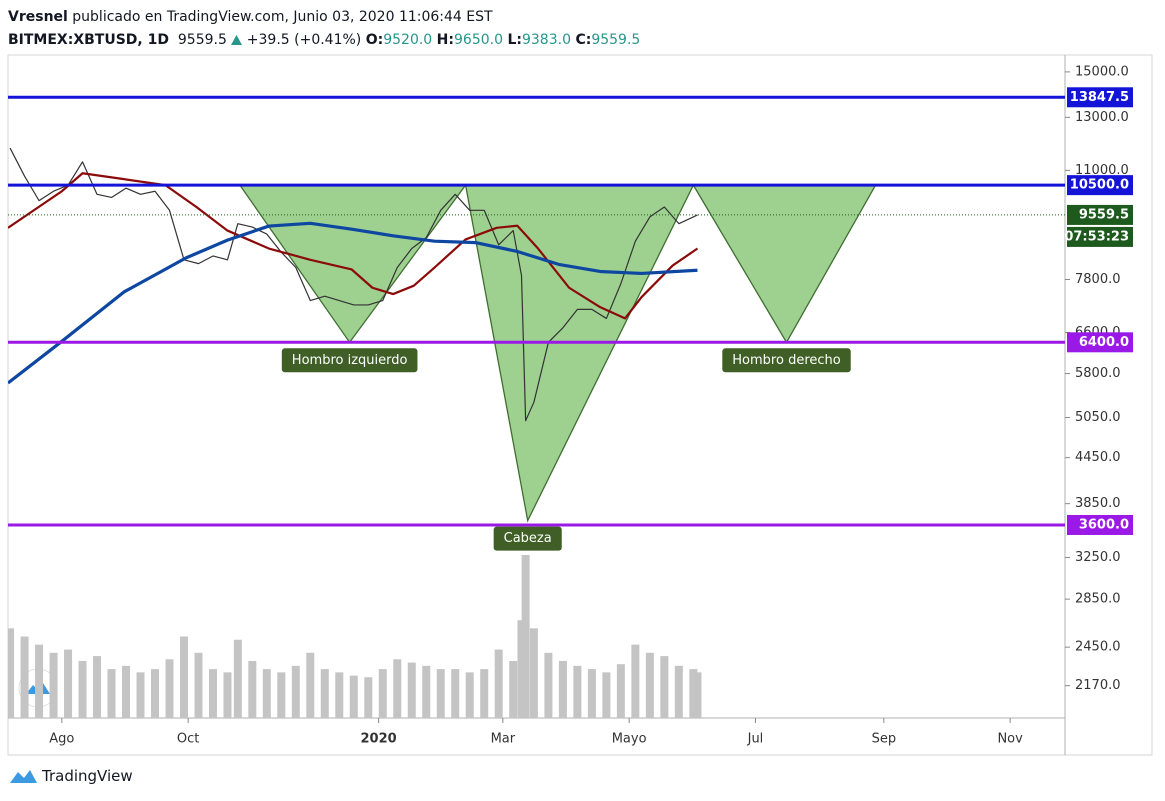 Image resolution: width=1165 pixels, height=801 pixels. What do you see at coordinates (1098, 557) in the screenshot?
I see `y-tick-label: 3250.0` at bounding box center [1098, 557].